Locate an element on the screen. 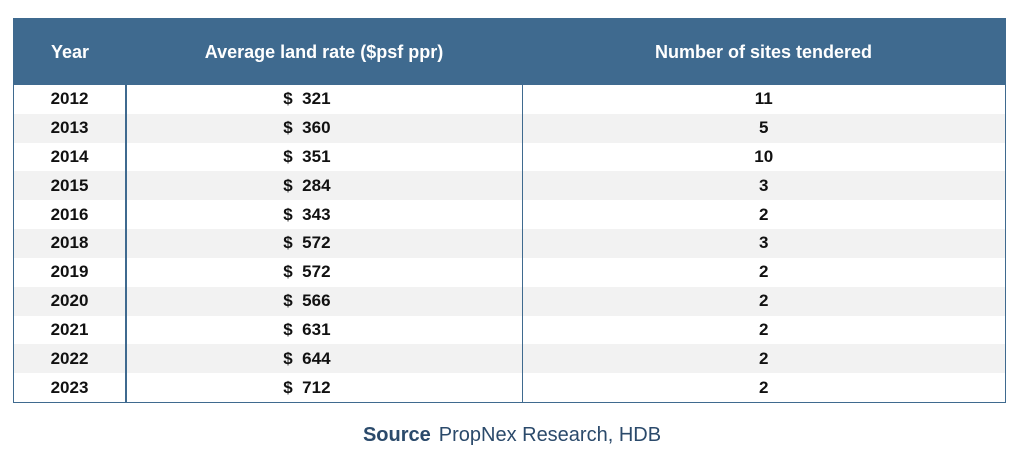  rate-value-group: $ 321 is located at coordinates (318, 99).